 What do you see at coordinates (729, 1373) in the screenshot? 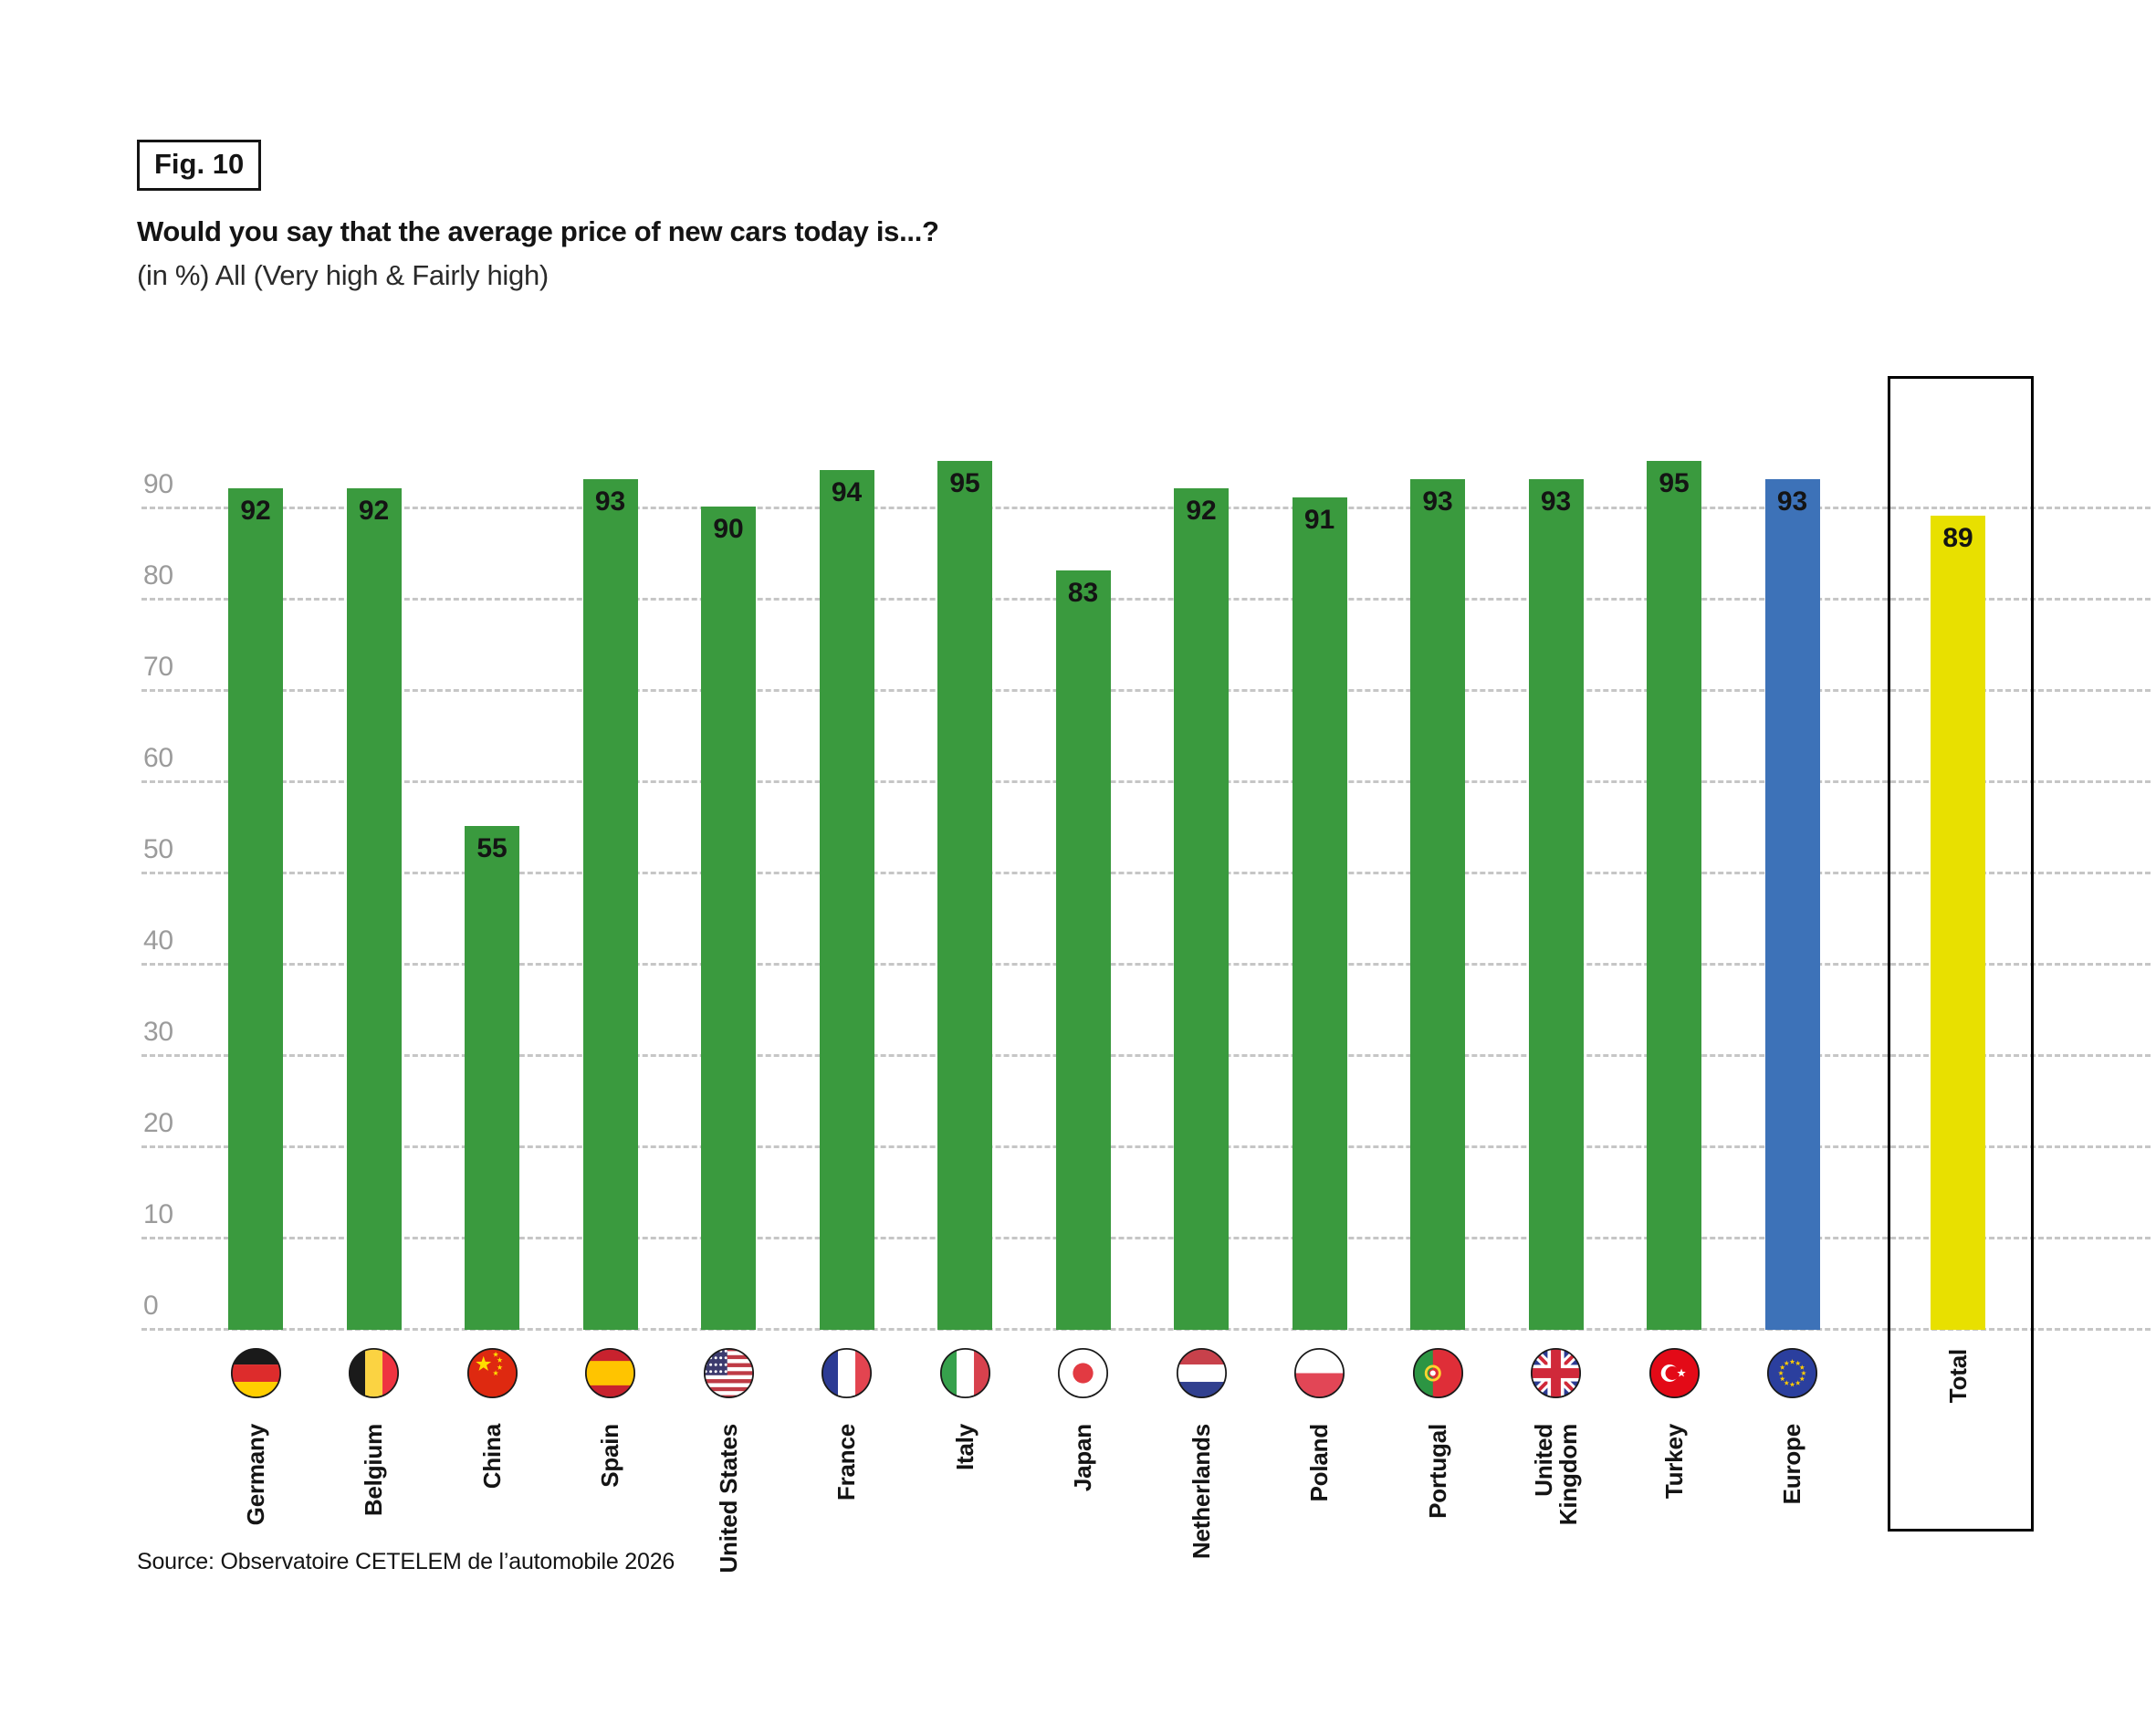
I see `flag-united-states-icon` at bounding box center [729, 1373].